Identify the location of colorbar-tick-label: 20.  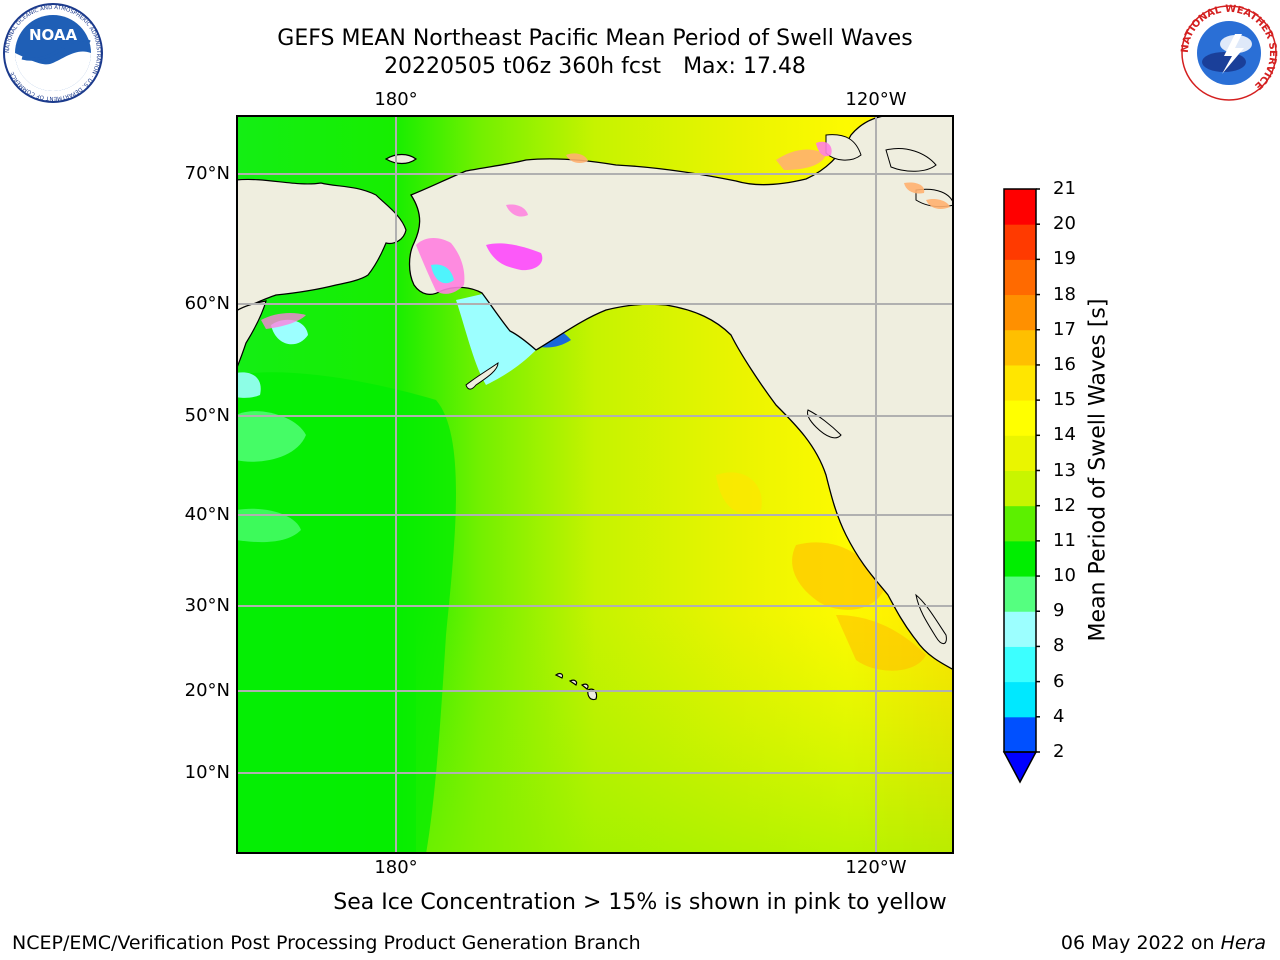
(1064, 224).